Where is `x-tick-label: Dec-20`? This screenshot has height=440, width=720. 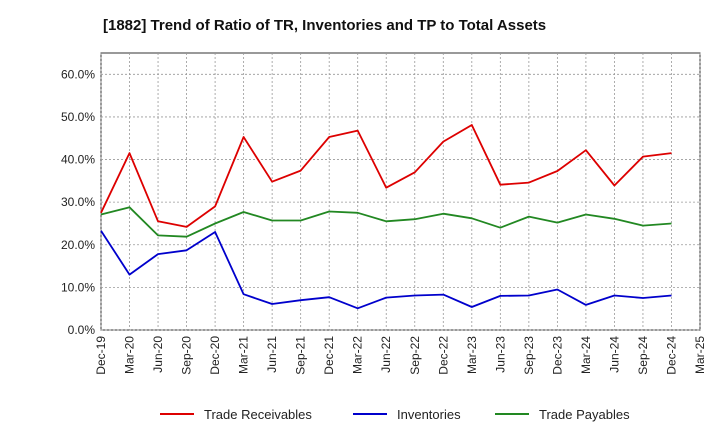
x-tick-label: Dec-20 is located at coordinates (215, 355).